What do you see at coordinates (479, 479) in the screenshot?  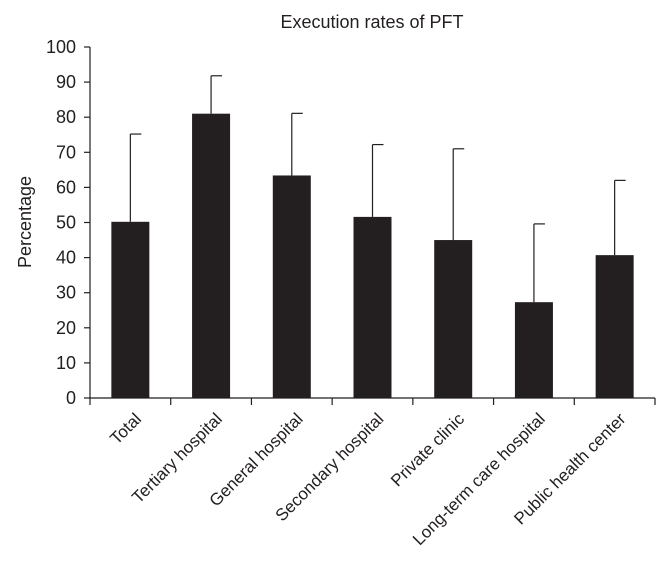 I see `x-tick-label: Long-term care hospital` at bounding box center [479, 479].